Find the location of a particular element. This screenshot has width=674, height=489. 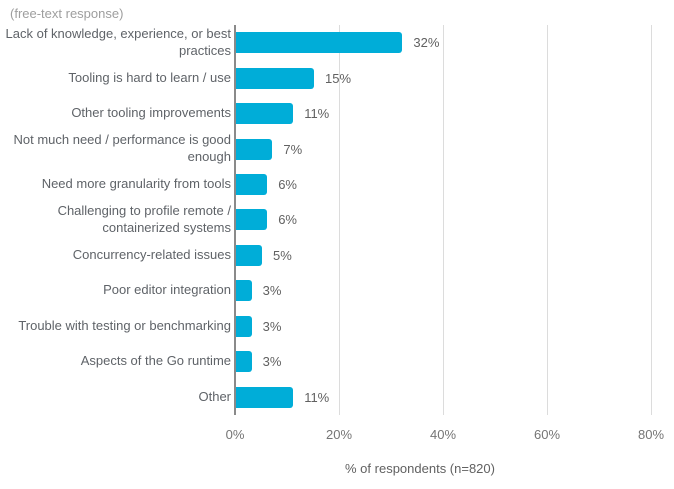

category-label: Trouble with testing or benchmarking is located at coordinates (124, 325).